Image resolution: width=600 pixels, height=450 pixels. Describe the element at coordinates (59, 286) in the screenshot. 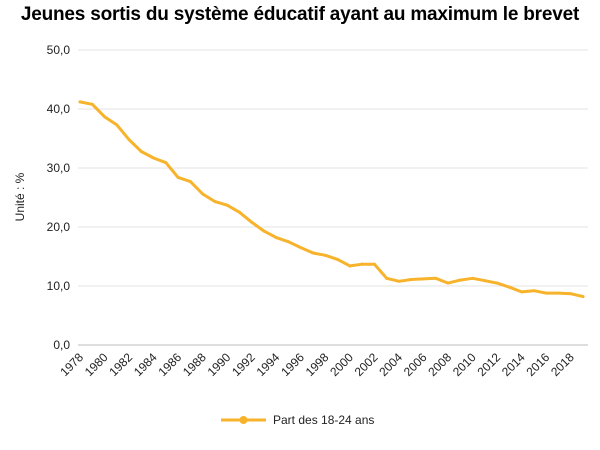

I see `y-tick-label: 10,0` at that location.